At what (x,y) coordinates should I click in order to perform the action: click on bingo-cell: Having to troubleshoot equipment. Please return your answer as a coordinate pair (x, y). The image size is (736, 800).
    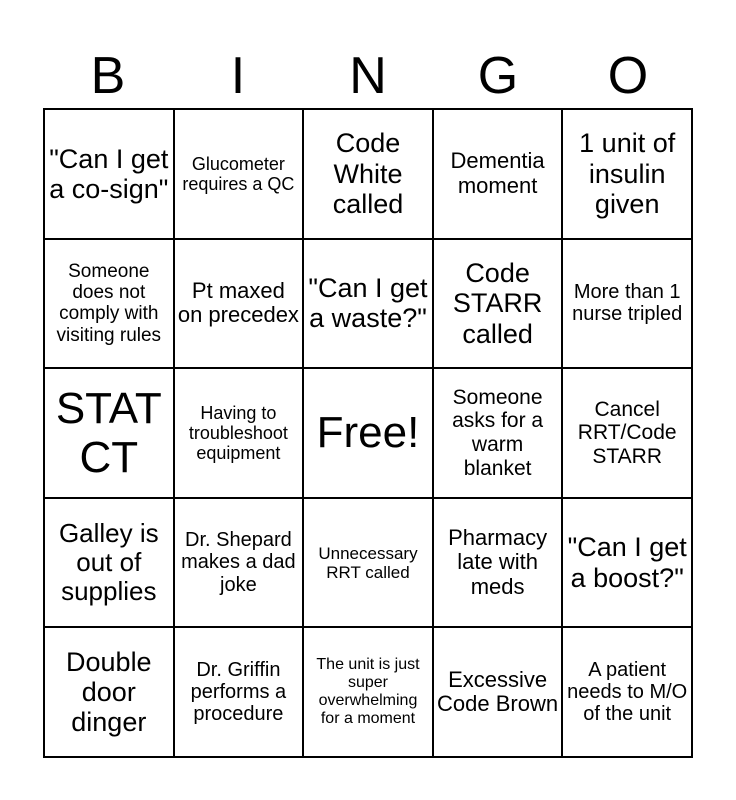
    Looking at the image, I should click on (238, 433).